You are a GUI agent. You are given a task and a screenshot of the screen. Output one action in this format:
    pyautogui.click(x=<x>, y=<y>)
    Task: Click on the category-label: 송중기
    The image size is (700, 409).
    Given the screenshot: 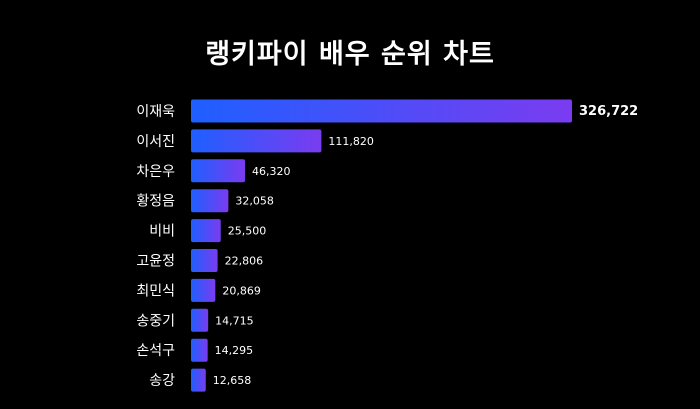 What is the action you would take?
    pyautogui.click(x=155, y=321)
    